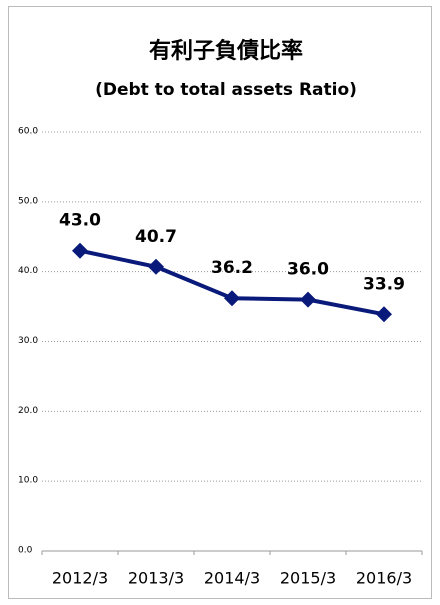  Describe the element at coordinates (80, 578) in the screenshot. I see `x-tick-label: 2012/3` at that location.